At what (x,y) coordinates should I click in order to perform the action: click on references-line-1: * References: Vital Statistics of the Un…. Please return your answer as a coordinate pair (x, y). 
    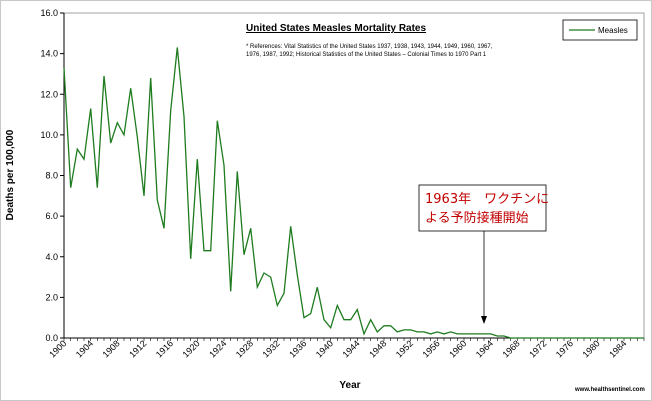
    Looking at the image, I should click on (369, 47).